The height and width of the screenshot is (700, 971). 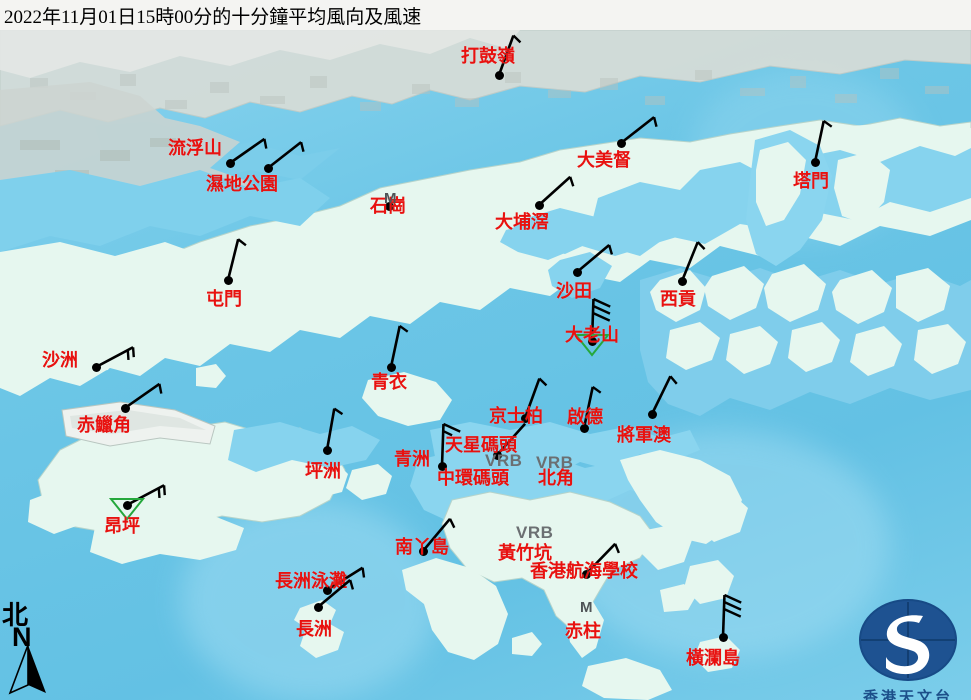 I want to click on station-label: 將軍澳, so click(x=644, y=435).